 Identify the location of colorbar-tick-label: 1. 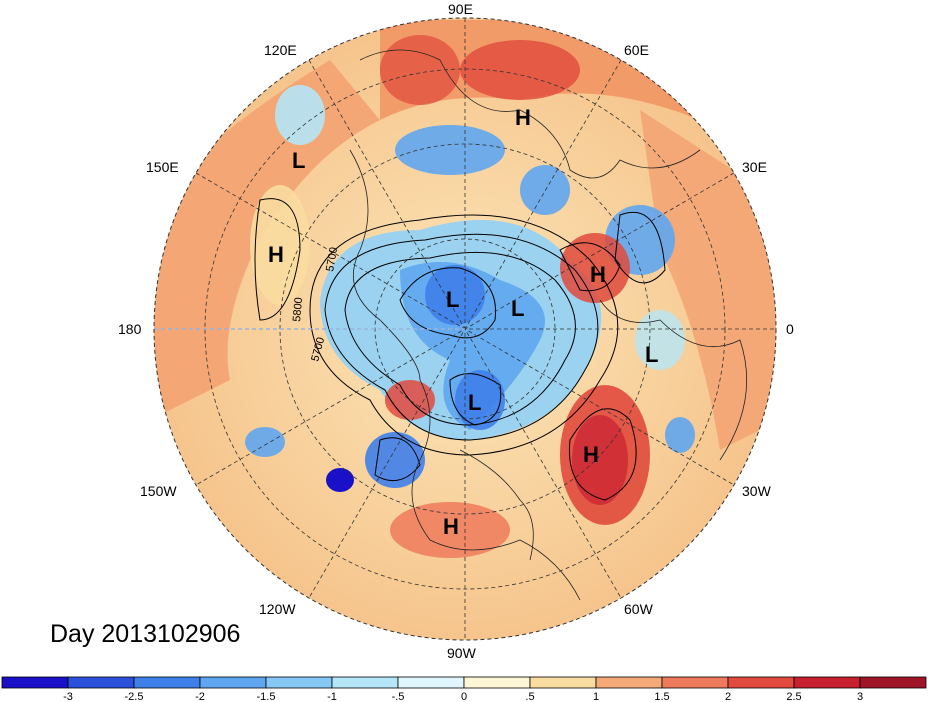
(596, 696).